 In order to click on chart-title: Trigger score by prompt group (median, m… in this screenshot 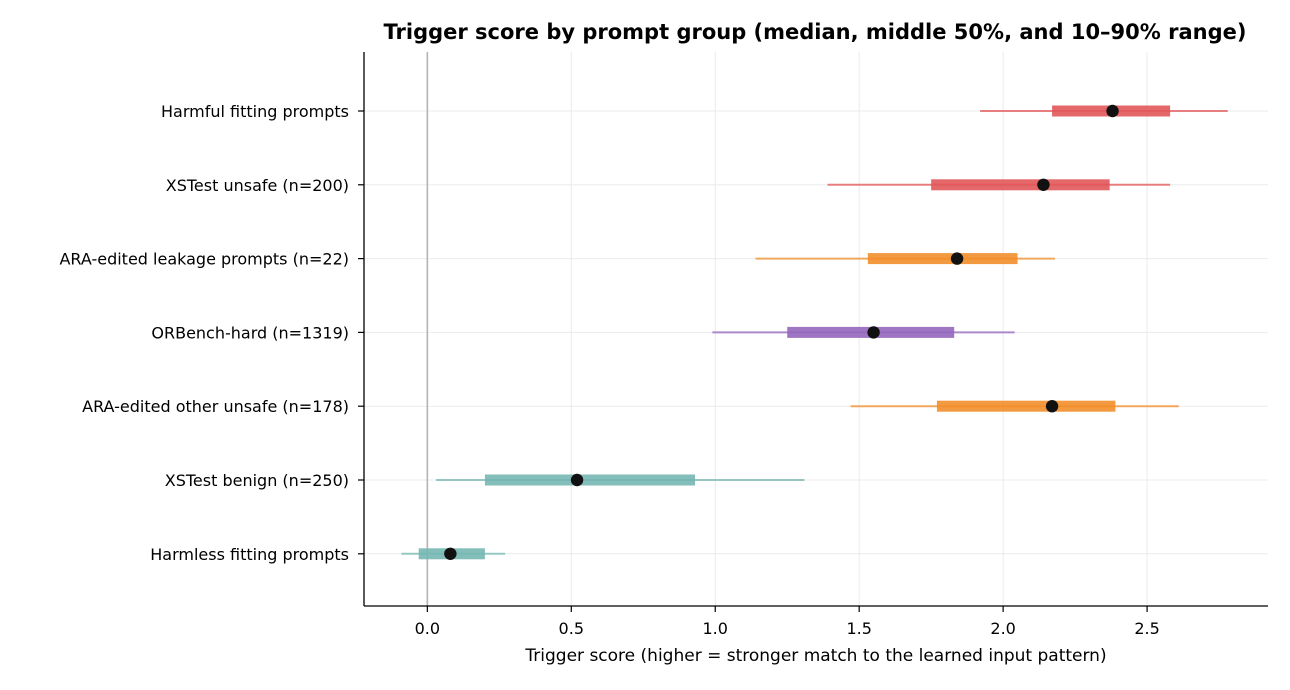, I will do `click(815, 32)`.